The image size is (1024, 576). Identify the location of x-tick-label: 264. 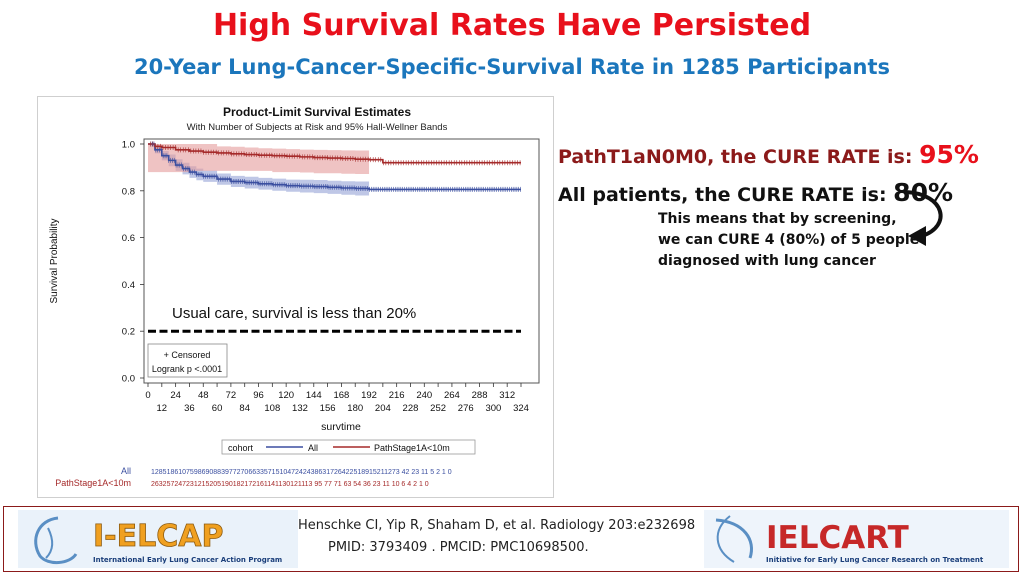
(452, 395).